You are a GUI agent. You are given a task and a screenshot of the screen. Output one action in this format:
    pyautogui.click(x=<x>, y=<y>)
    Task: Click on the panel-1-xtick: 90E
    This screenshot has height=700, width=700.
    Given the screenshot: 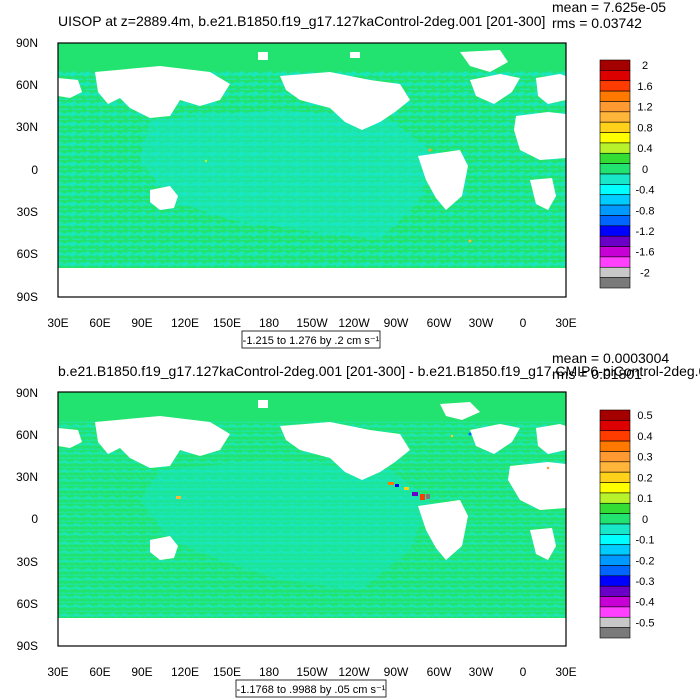 What is the action you would take?
    pyautogui.click(x=141, y=323)
    